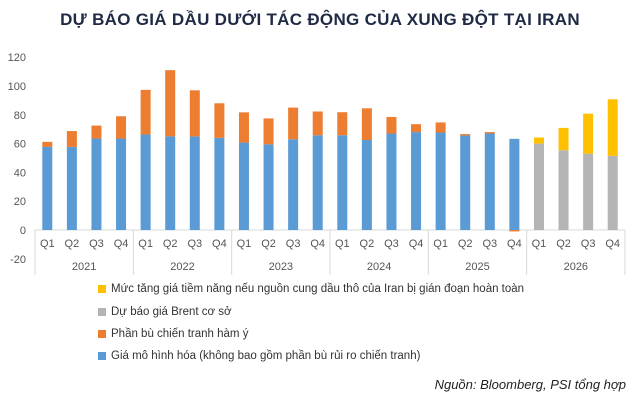 This screenshot has width=640, height=400. Describe the element at coordinates (20, 173) in the screenshot. I see `y-tick-label: 40` at that location.